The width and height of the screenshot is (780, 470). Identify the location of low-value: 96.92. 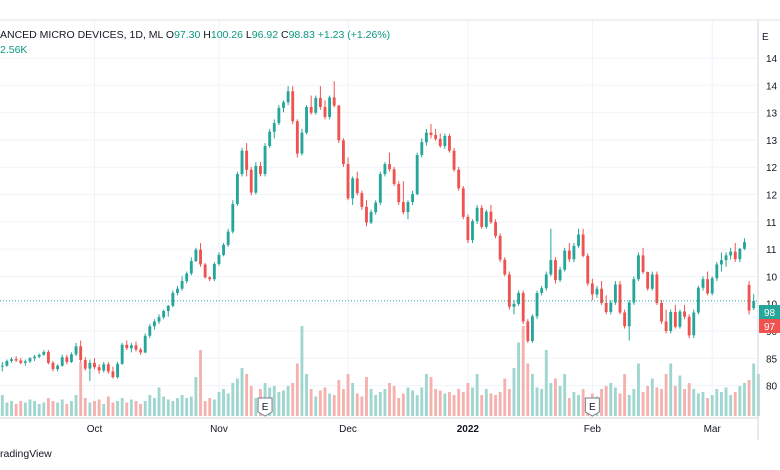
(265, 35).